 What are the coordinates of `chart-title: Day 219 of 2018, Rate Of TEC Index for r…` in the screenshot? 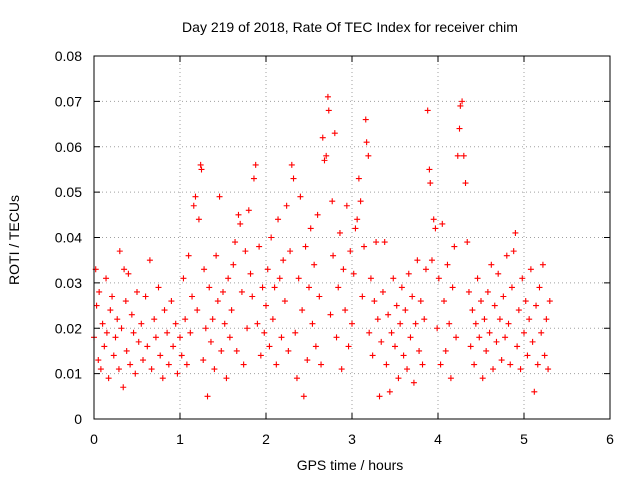 It's located at (350, 27).